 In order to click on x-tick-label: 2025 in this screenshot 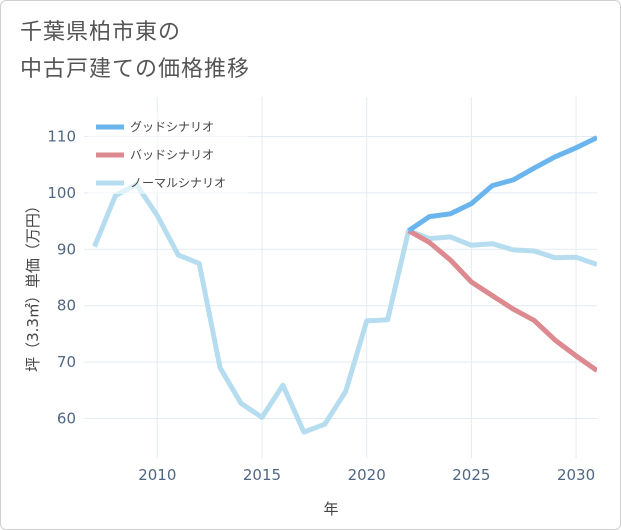, I will do `click(471, 475)`.